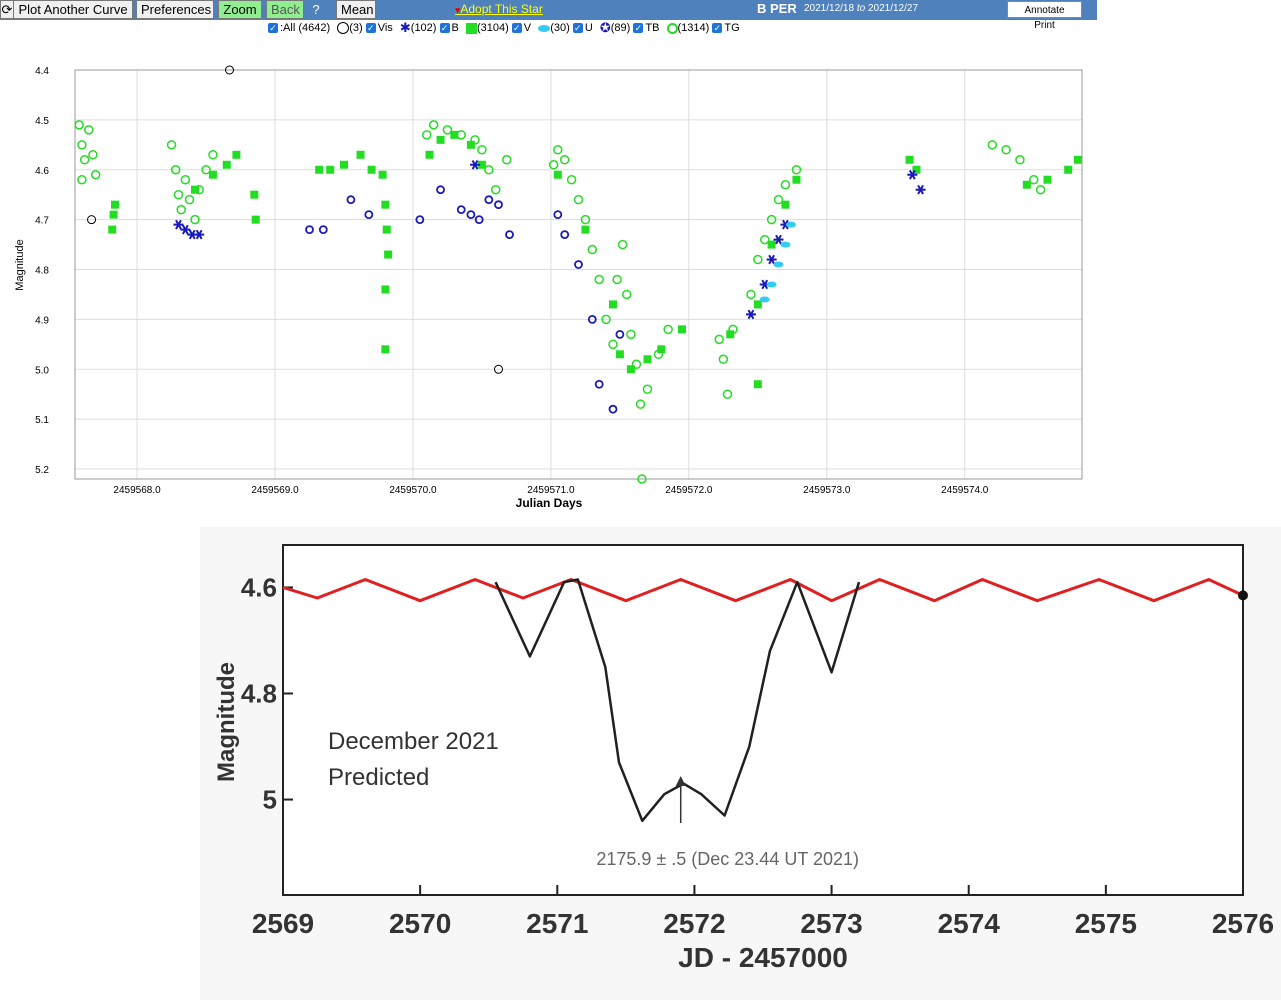  Describe the element at coordinates (370, 28) in the screenshot. I see `checkbox-vis: ✓` at that location.